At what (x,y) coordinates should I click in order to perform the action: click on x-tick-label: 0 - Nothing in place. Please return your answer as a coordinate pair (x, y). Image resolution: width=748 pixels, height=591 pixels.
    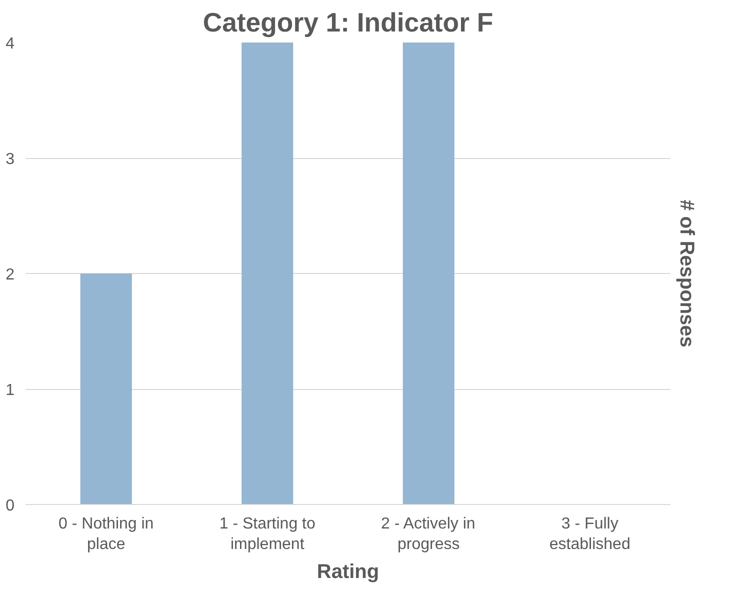
    Looking at the image, I should click on (106, 534).